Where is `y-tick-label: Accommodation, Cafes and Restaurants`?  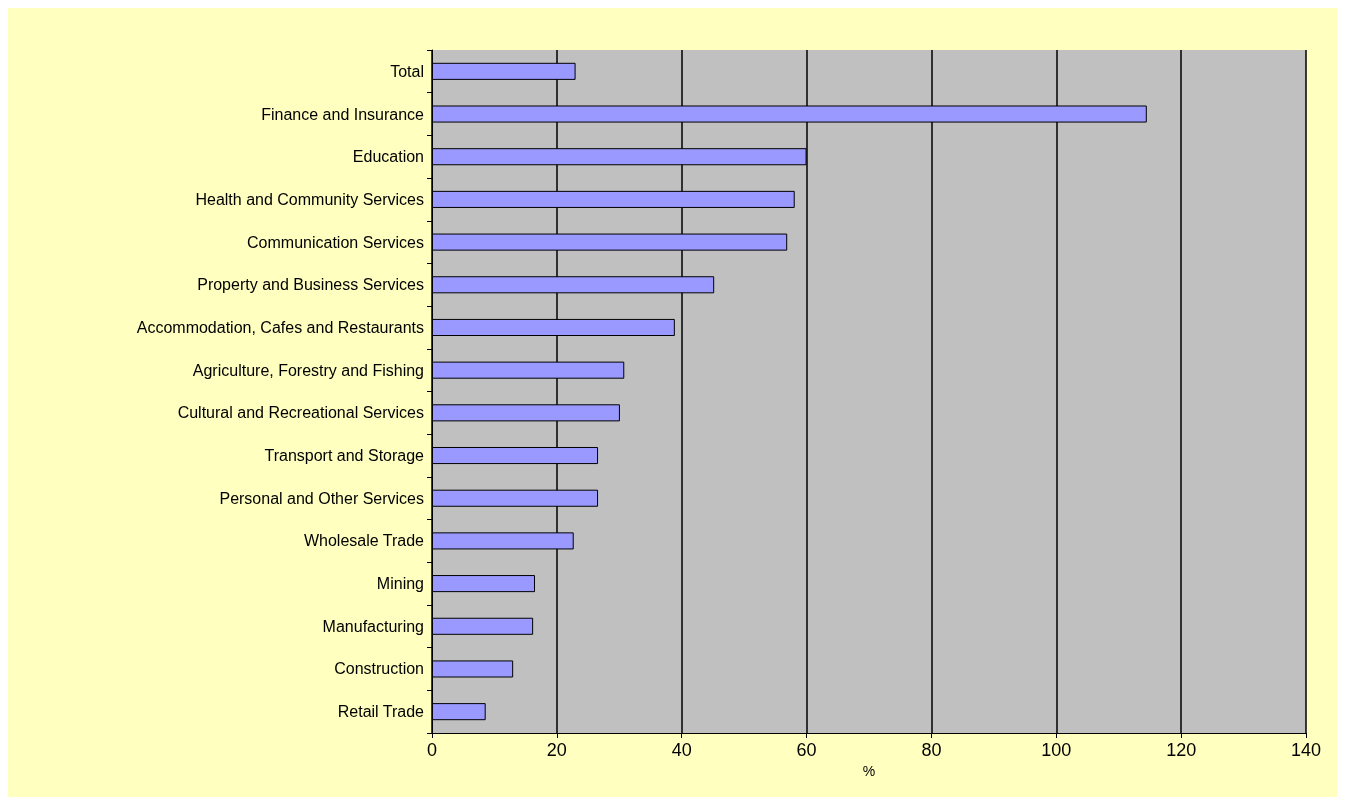 y-tick-label: Accommodation, Cafes and Restaurants is located at coordinates (280, 327).